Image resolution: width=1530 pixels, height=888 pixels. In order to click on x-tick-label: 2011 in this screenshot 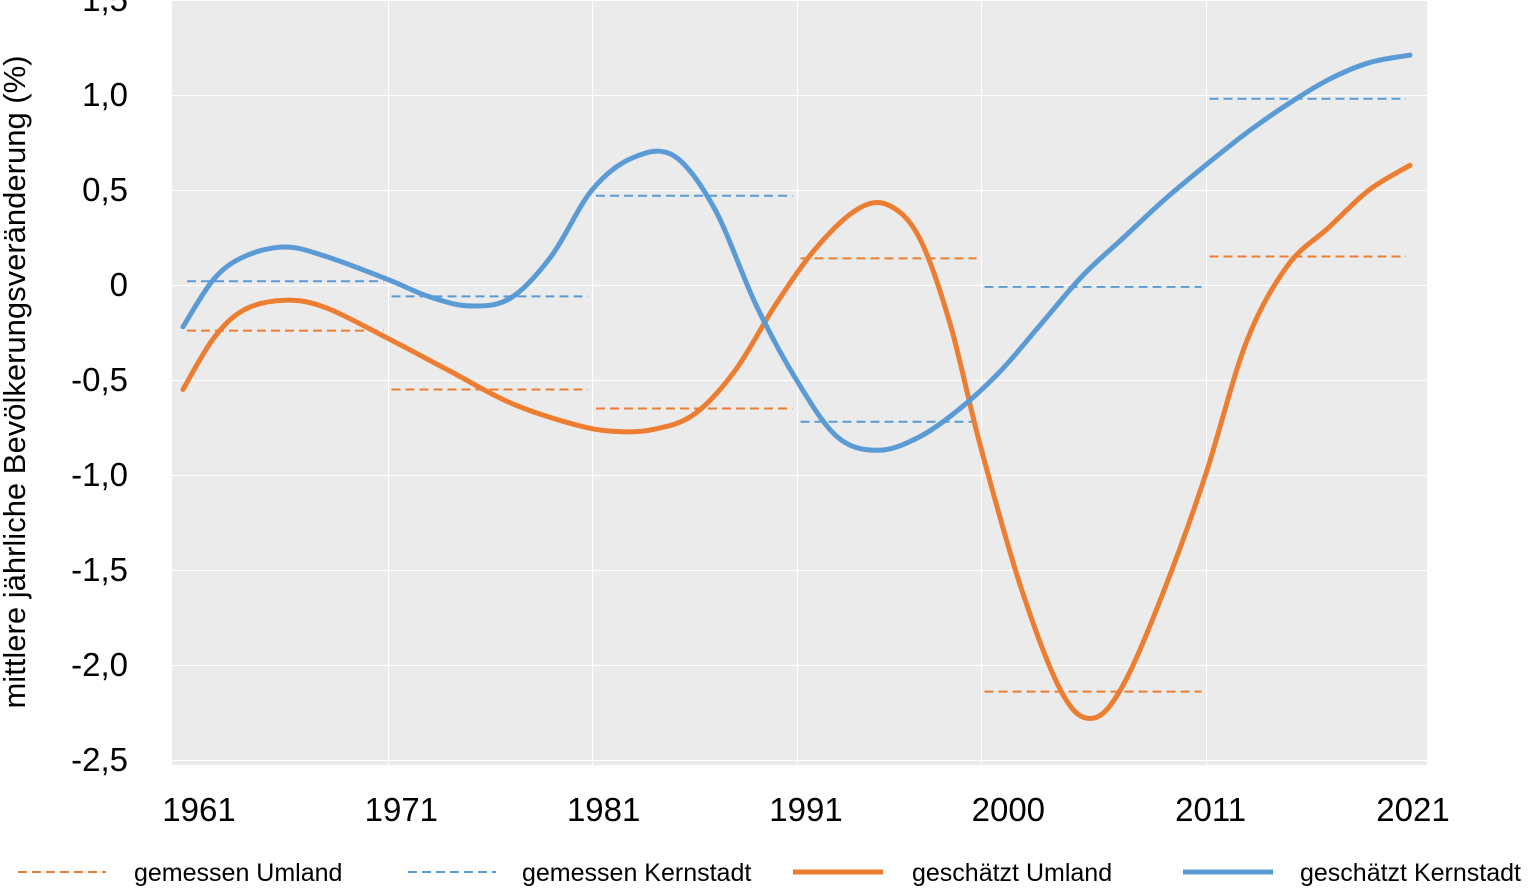, I will do `click(1210, 809)`.